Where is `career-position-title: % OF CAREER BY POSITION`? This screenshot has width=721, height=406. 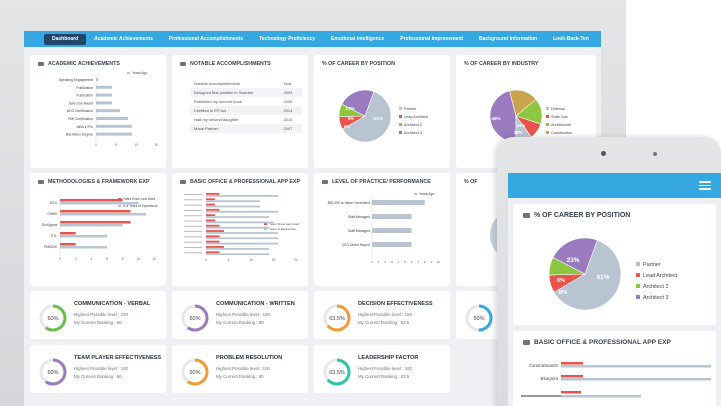
career-position-title: % OF CAREER BY POSITION is located at coordinates (358, 64).